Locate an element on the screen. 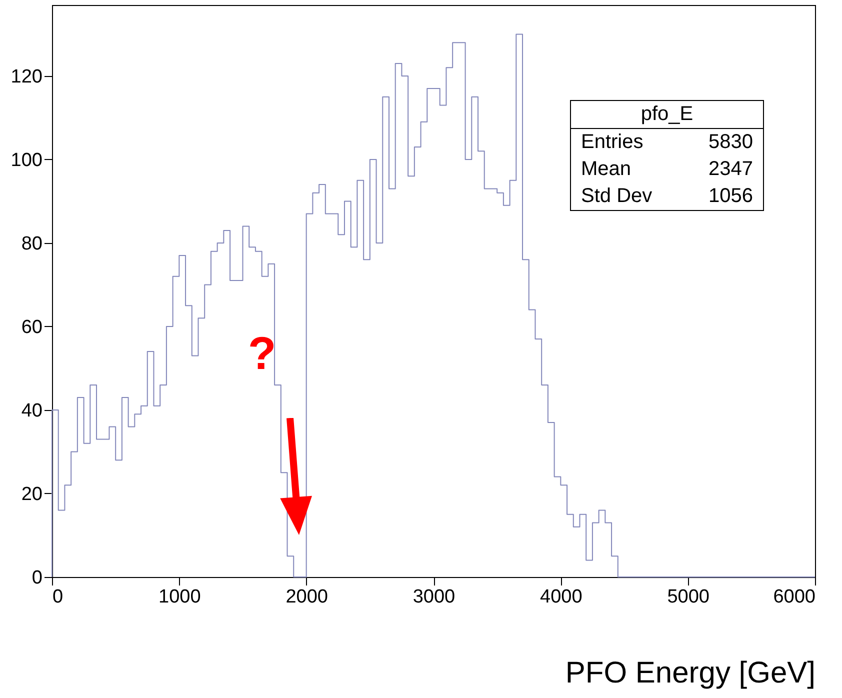  y-tick-label: 100 is located at coordinates (26, 160).